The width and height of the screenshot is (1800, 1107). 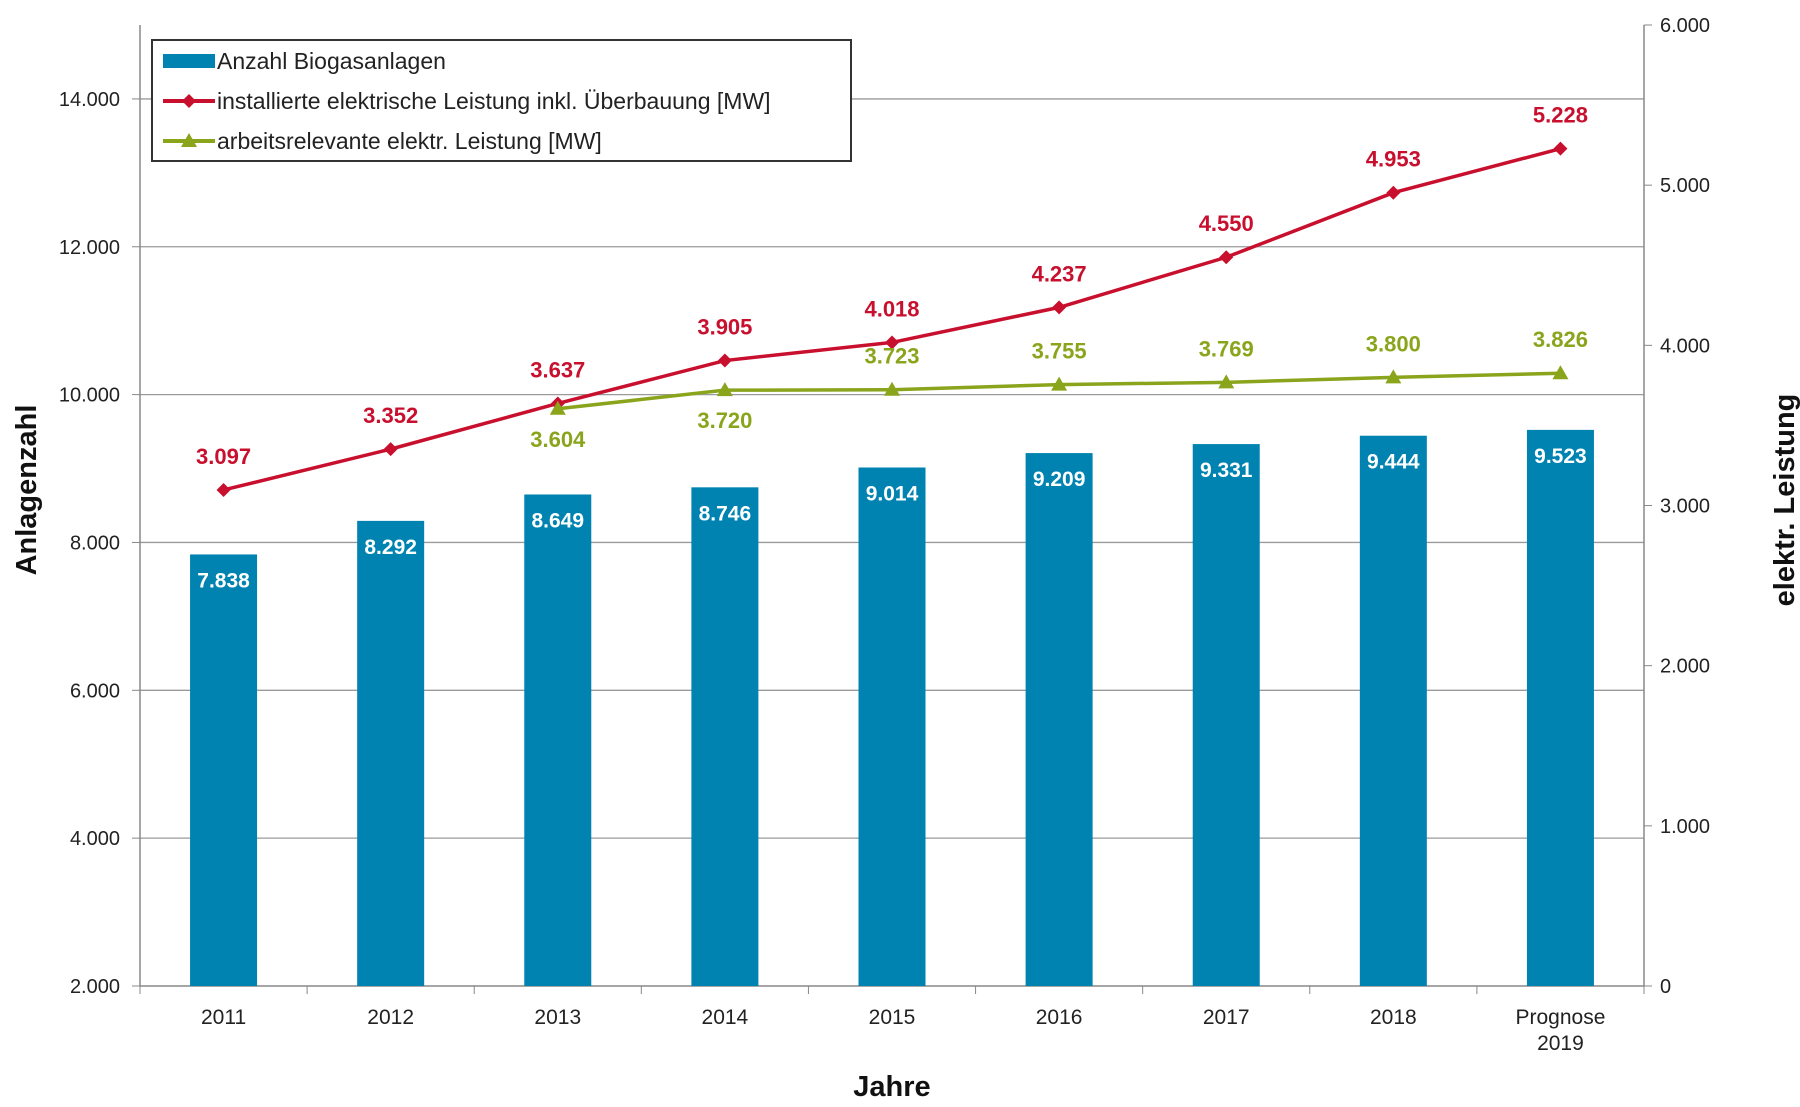 What do you see at coordinates (1393, 1017) in the screenshot?
I see `x-tick-label: 2018` at bounding box center [1393, 1017].